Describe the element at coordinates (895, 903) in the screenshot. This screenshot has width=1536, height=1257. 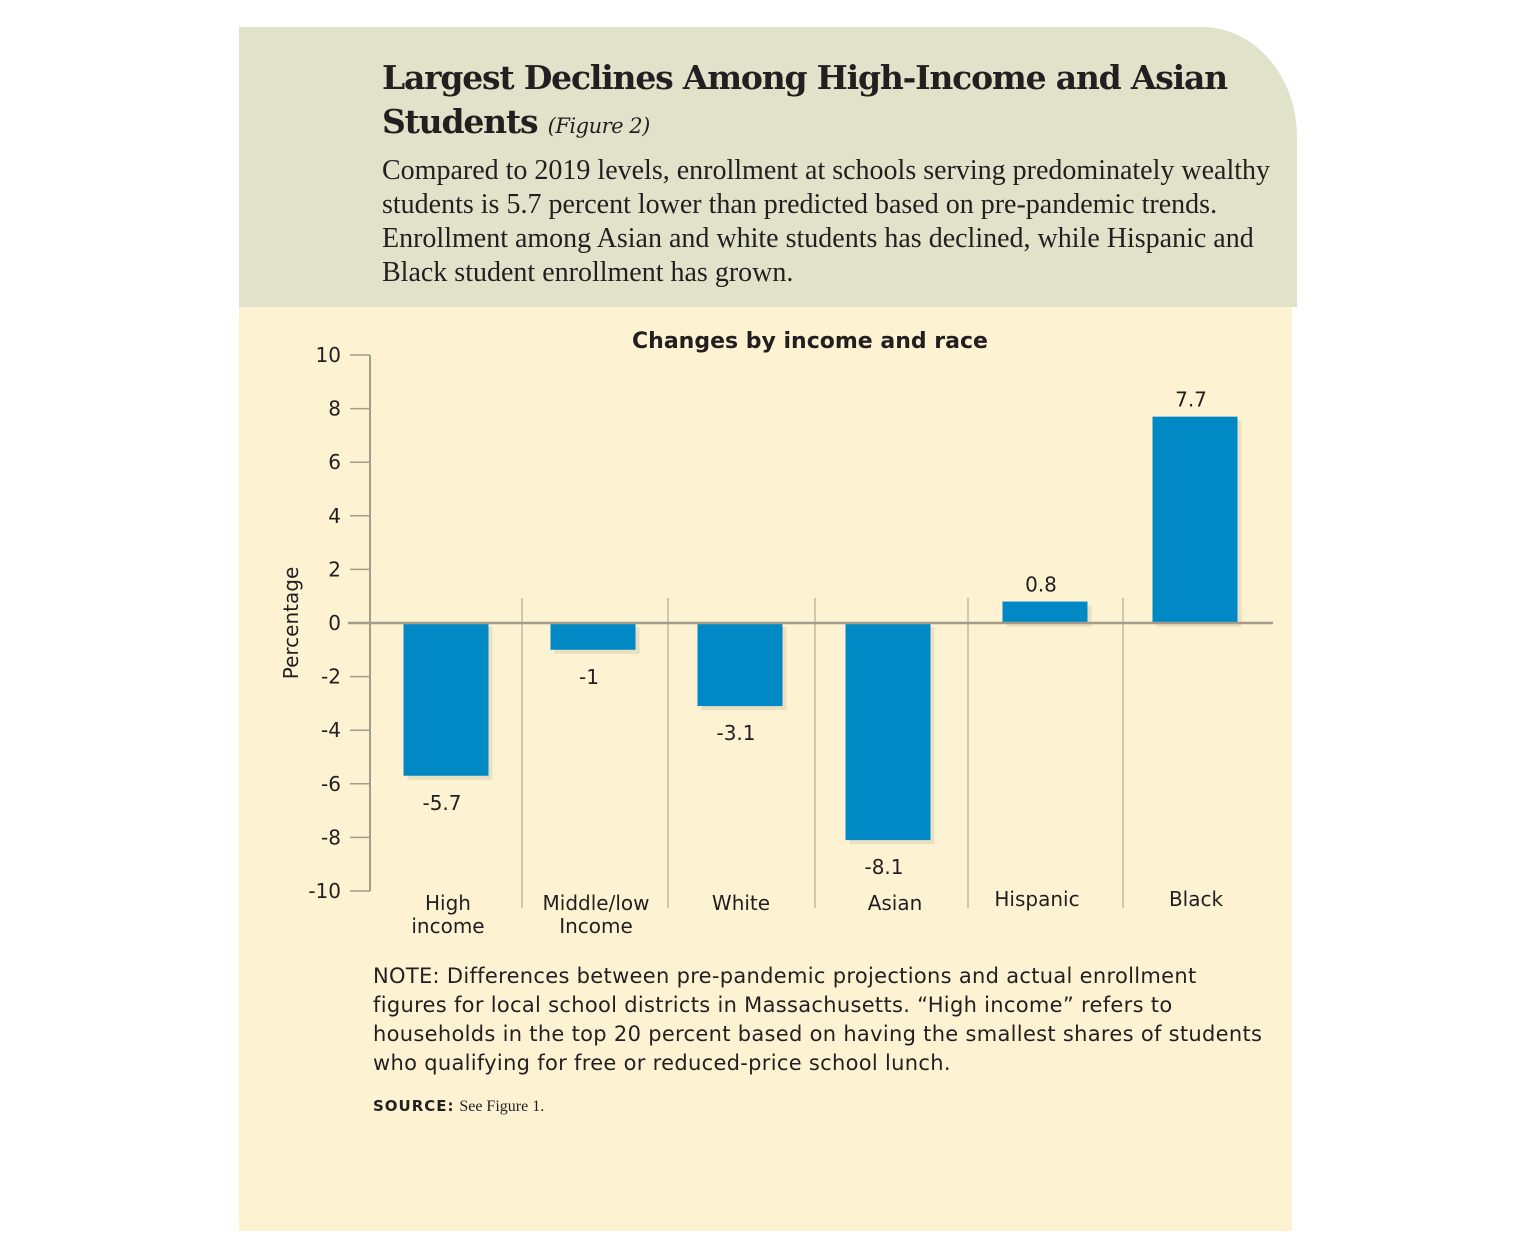
I see `x-tick-label: Asian` at that location.